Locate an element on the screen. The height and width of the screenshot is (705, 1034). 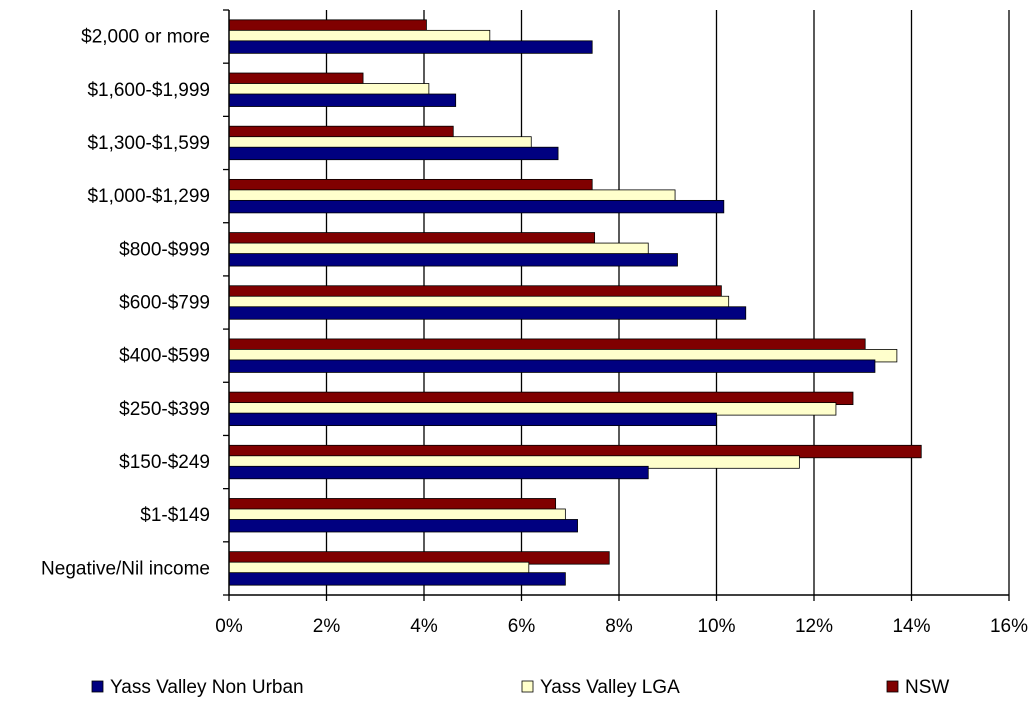
category-label: Negative/Nil income is located at coordinates (125, 568).